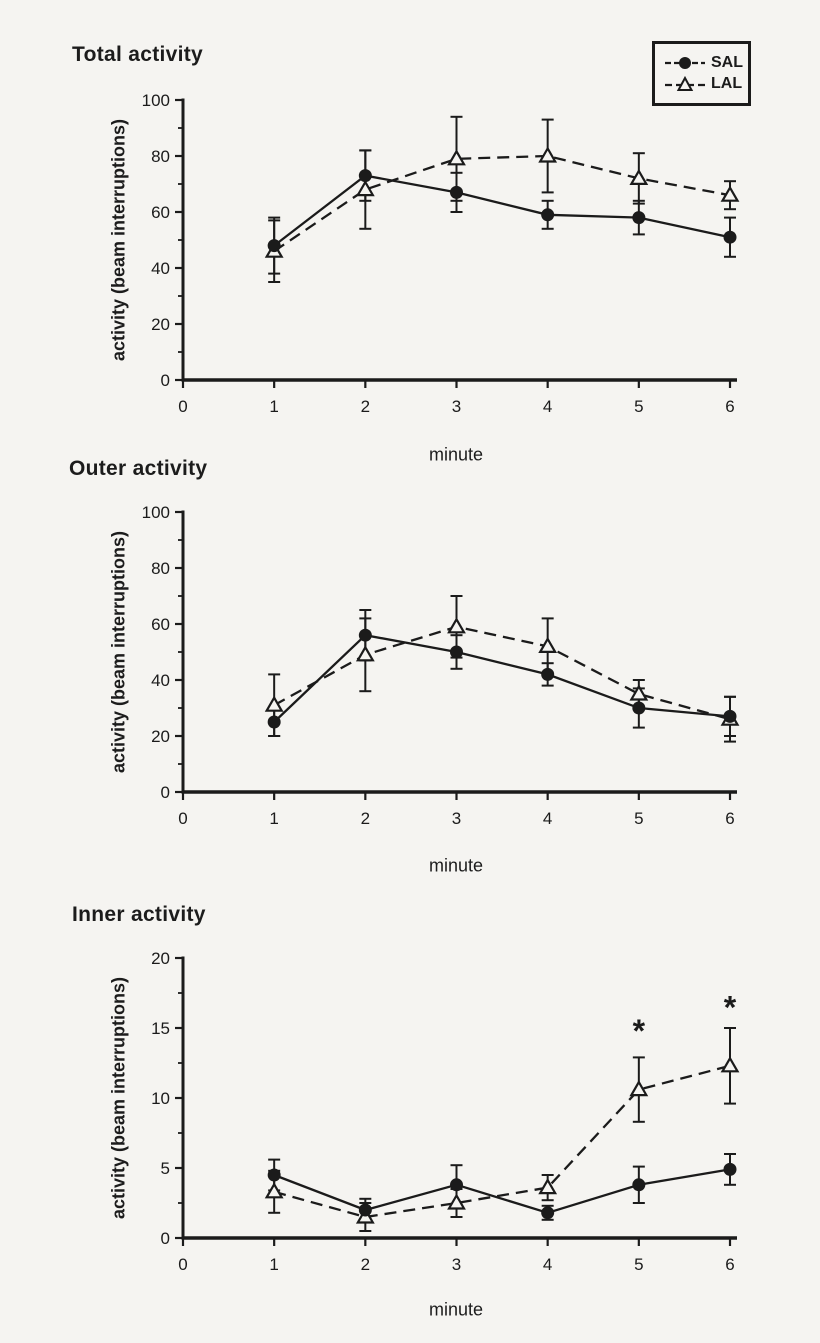 The image size is (820, 1343). What do you see at coordinates (139, 914) in the screenshot?
I see `chart-title-inner-activity: Inner activity` at bounding box center [139, 914].